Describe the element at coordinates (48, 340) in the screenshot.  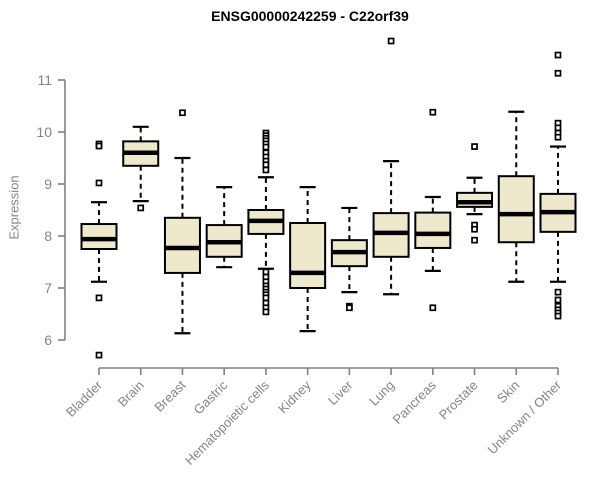
I see `y-tick-label: 6` at that location.